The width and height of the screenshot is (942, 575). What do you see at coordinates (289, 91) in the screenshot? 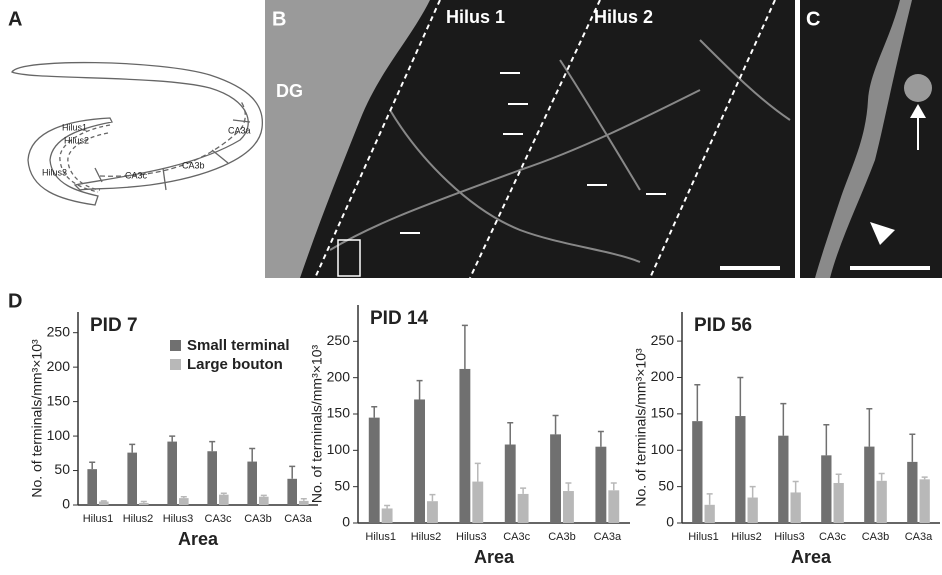
I see `micrograph-label: DG` at bounding box center [289, 91].